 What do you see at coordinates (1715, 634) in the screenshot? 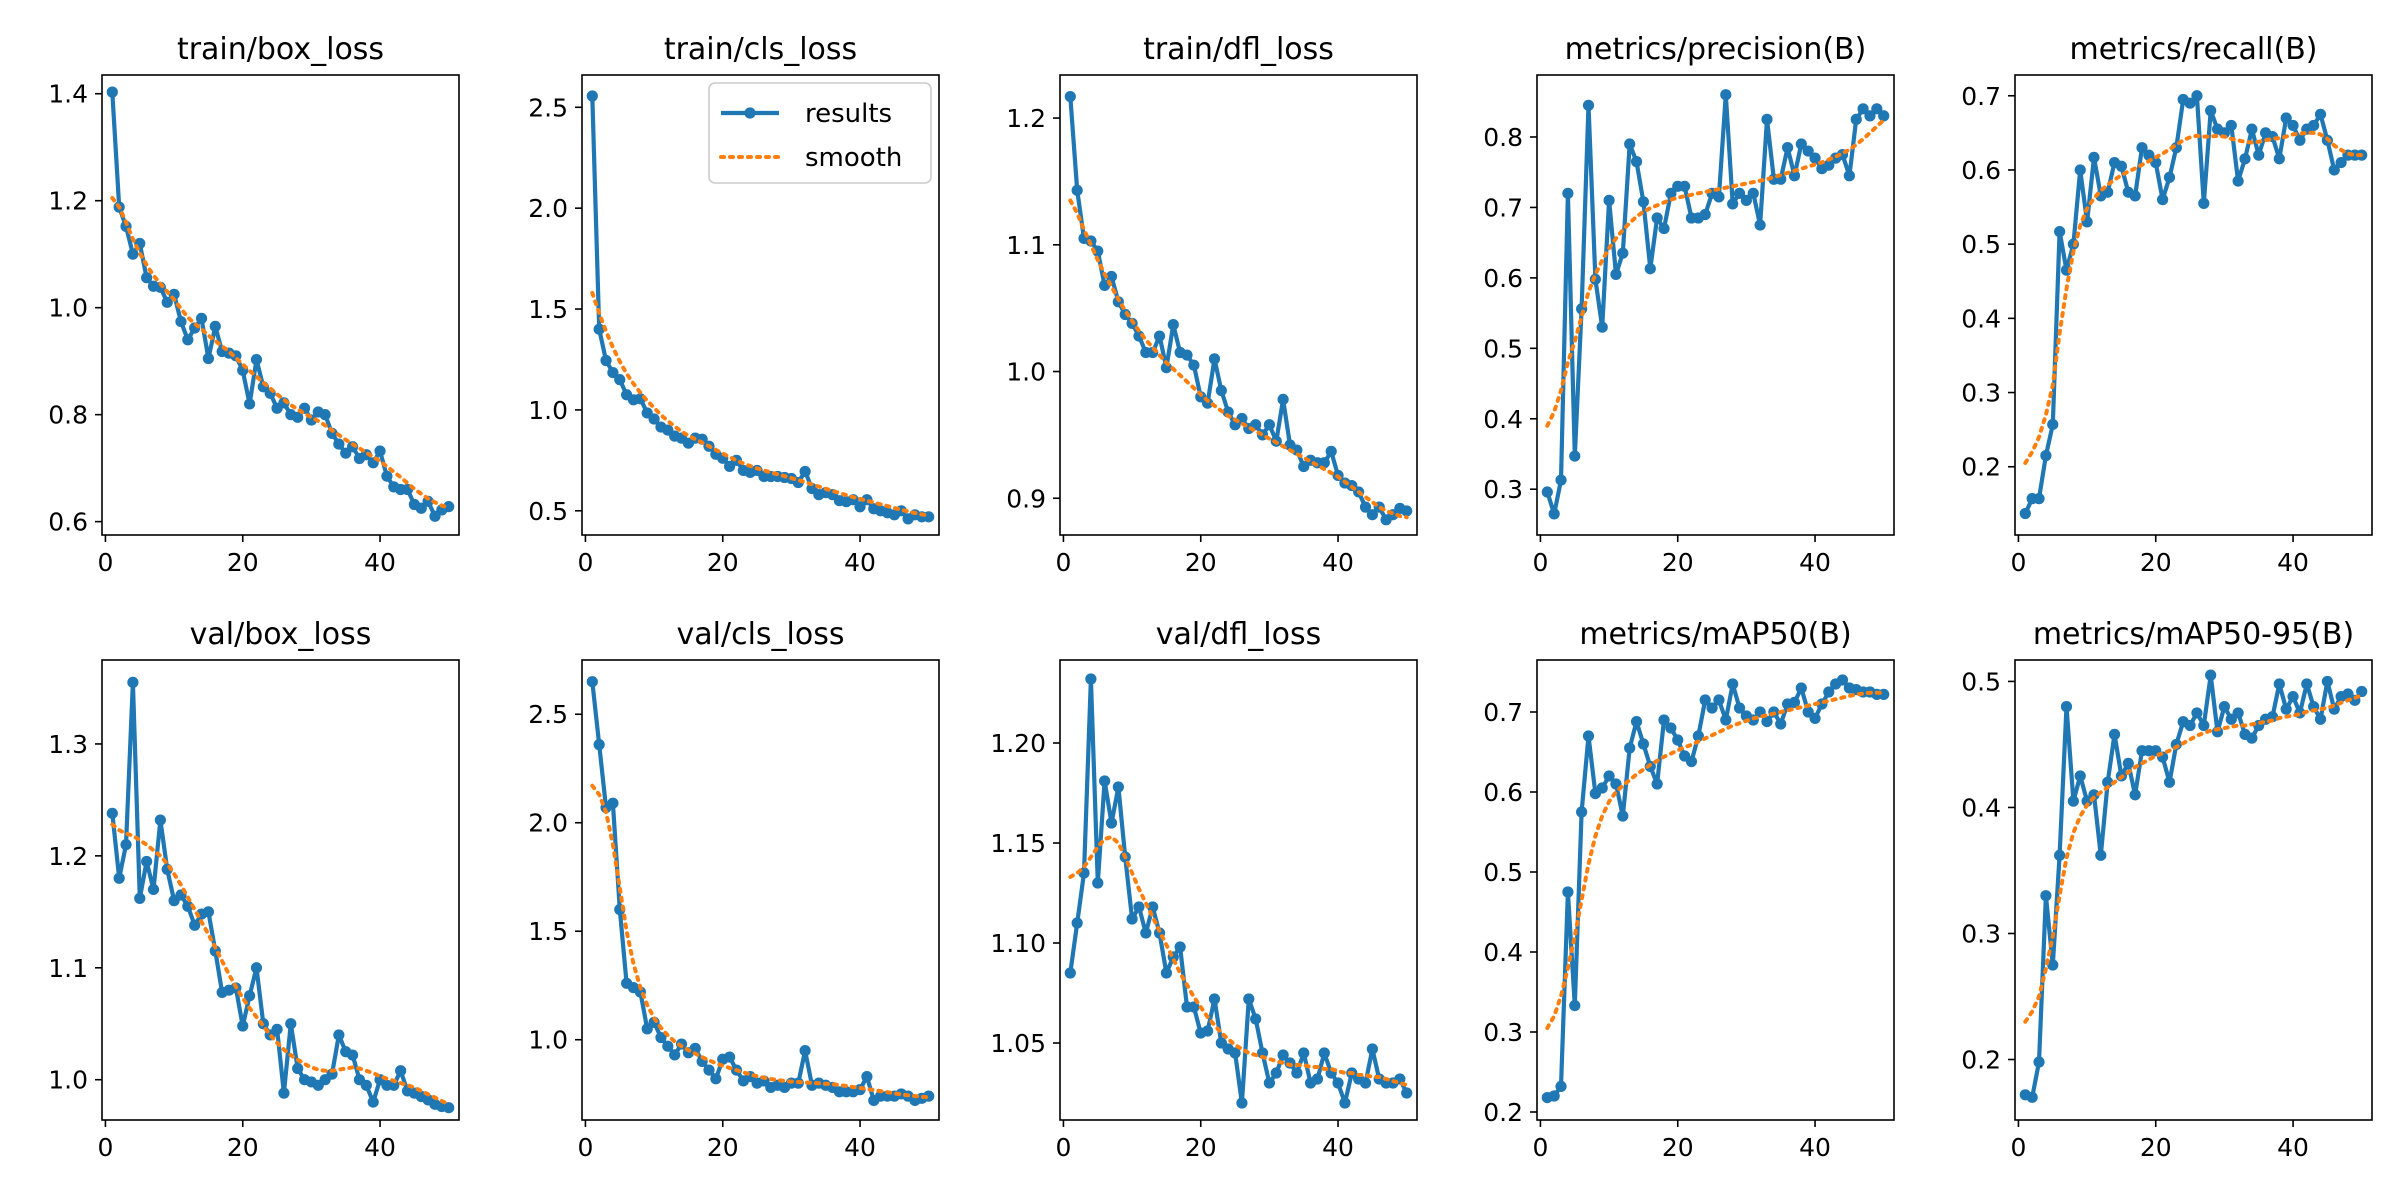
I see `subplot-title: metrics/mAP50(B)` at bounding box center [1715, 634].